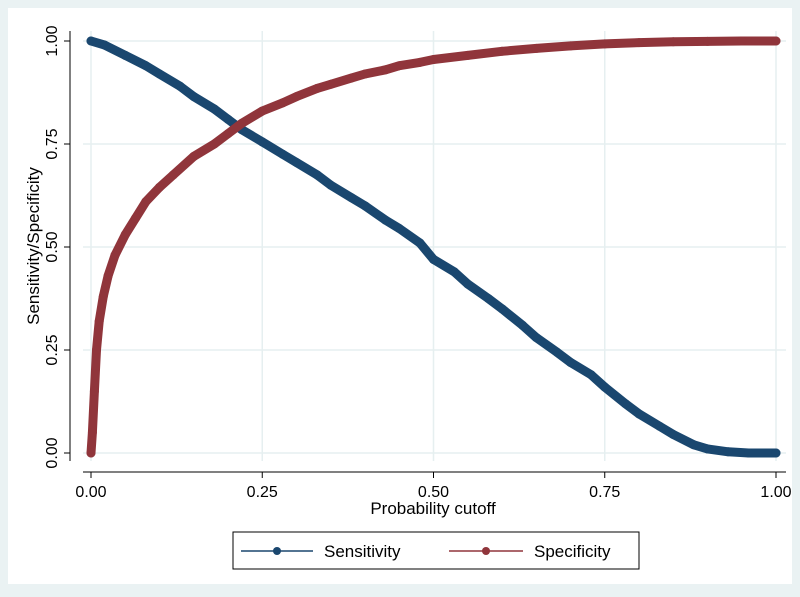  What do you see at coordinates (33, 246) in the screenshot?
I see `y-axis-title: Sensitivity/Specificity` at bounding box center [33, 246].